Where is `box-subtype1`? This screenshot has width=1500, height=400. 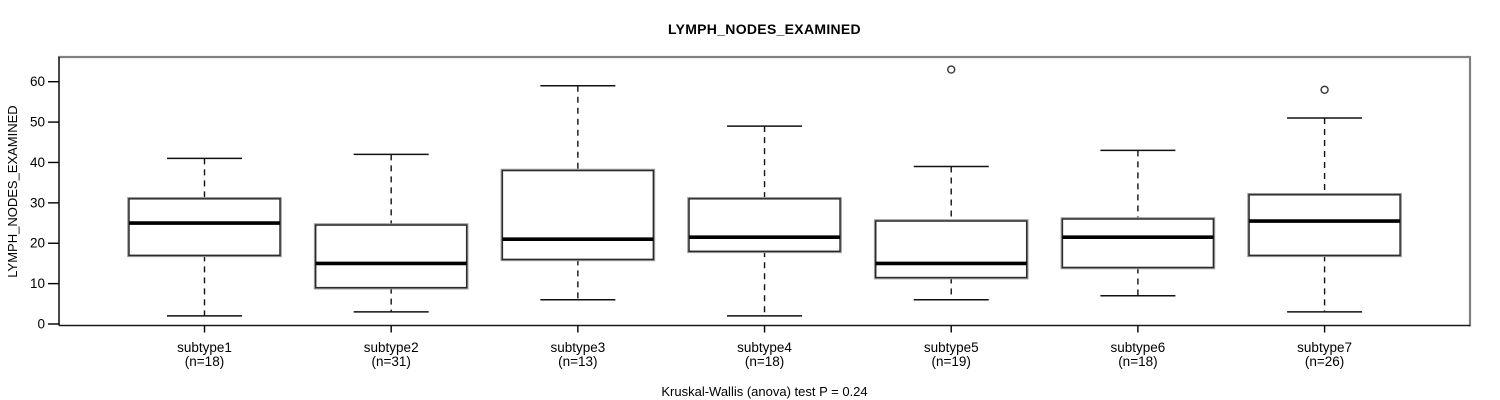
box-subtype1 is located at coordinates (204, 227).